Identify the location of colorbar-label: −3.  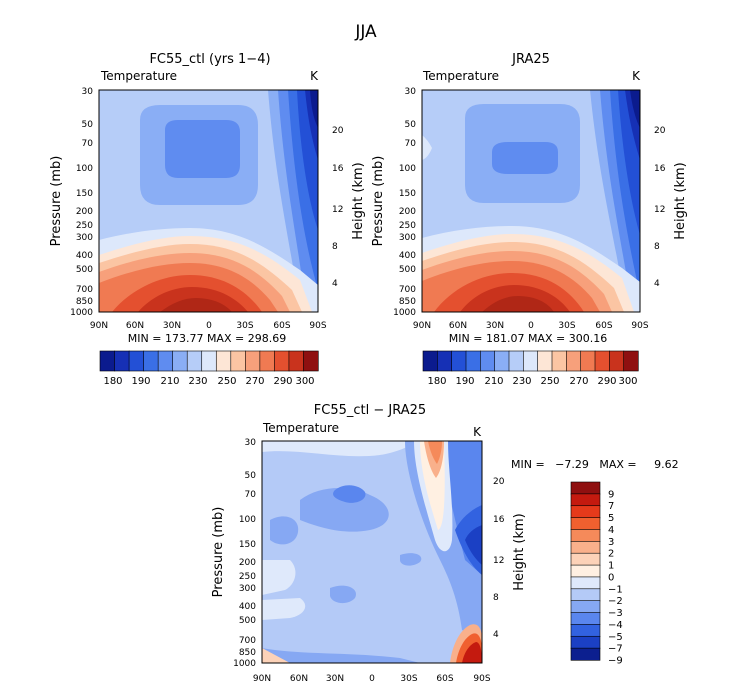
(615, 613).